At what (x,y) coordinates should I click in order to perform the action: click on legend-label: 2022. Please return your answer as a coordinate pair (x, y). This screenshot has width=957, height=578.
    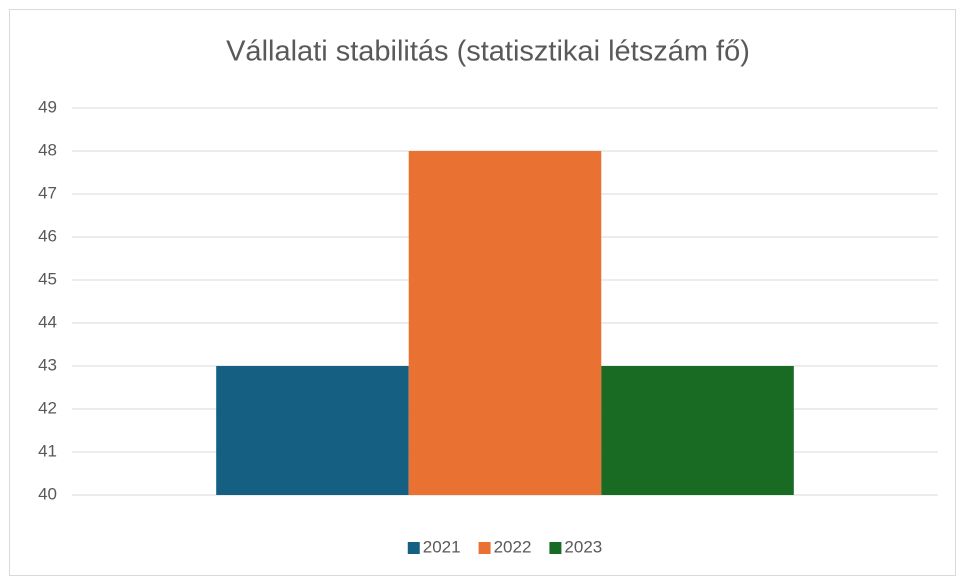
    Looking at the image, I should click on (513, 546).